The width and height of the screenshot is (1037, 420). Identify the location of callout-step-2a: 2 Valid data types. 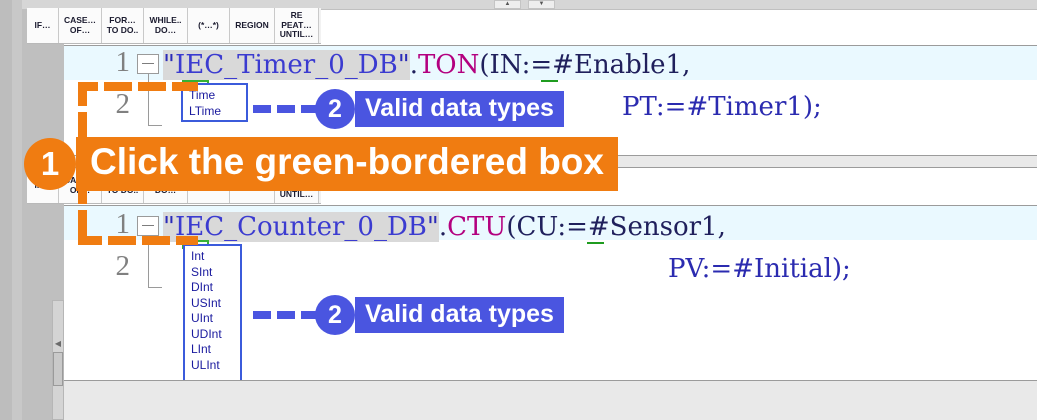
(439, 109).